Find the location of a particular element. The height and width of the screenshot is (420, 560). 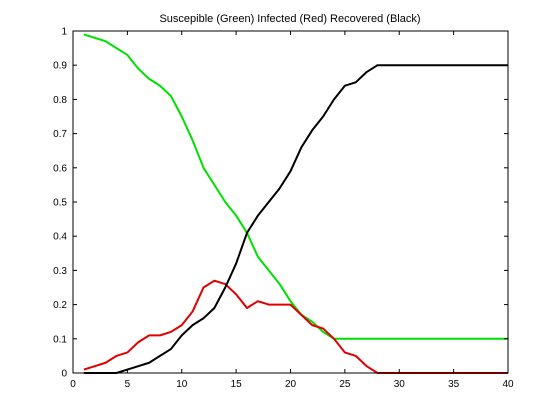

y-tick-label-7: 0.7 is located at coordinates (60, 134).